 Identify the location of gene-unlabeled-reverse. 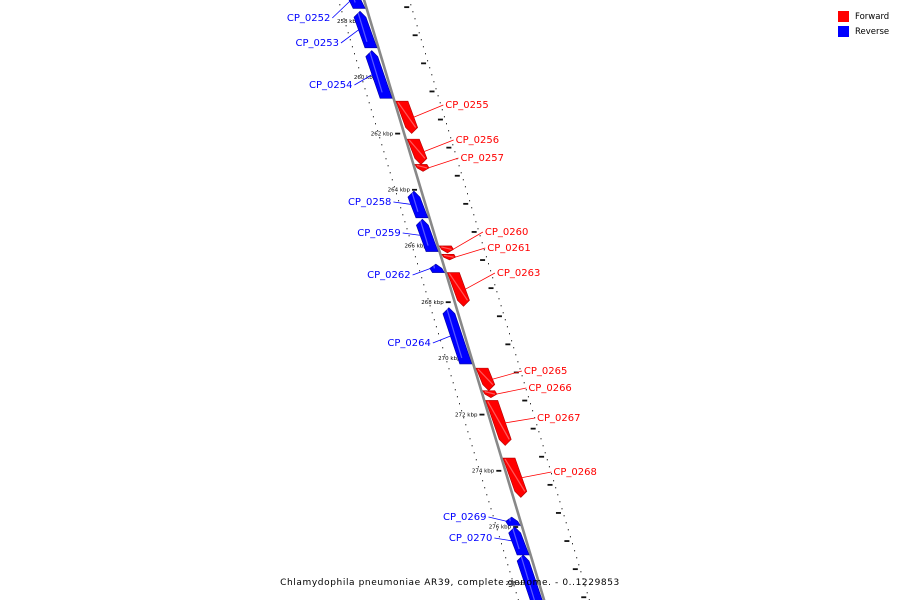
(531, 577).